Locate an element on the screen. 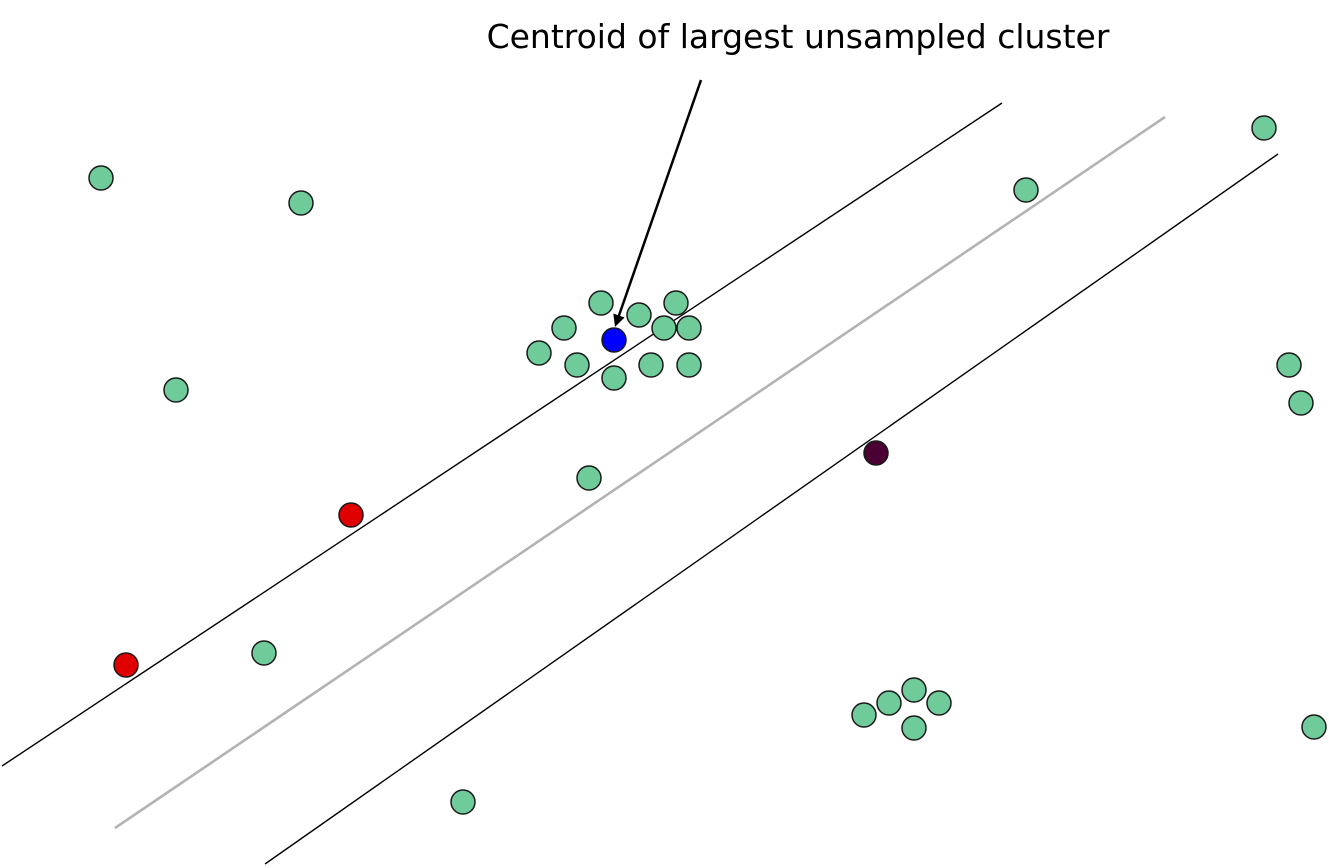 The width and height of the screenshot is (1329, 868). centroid-point is located at coordinates (614, 340).